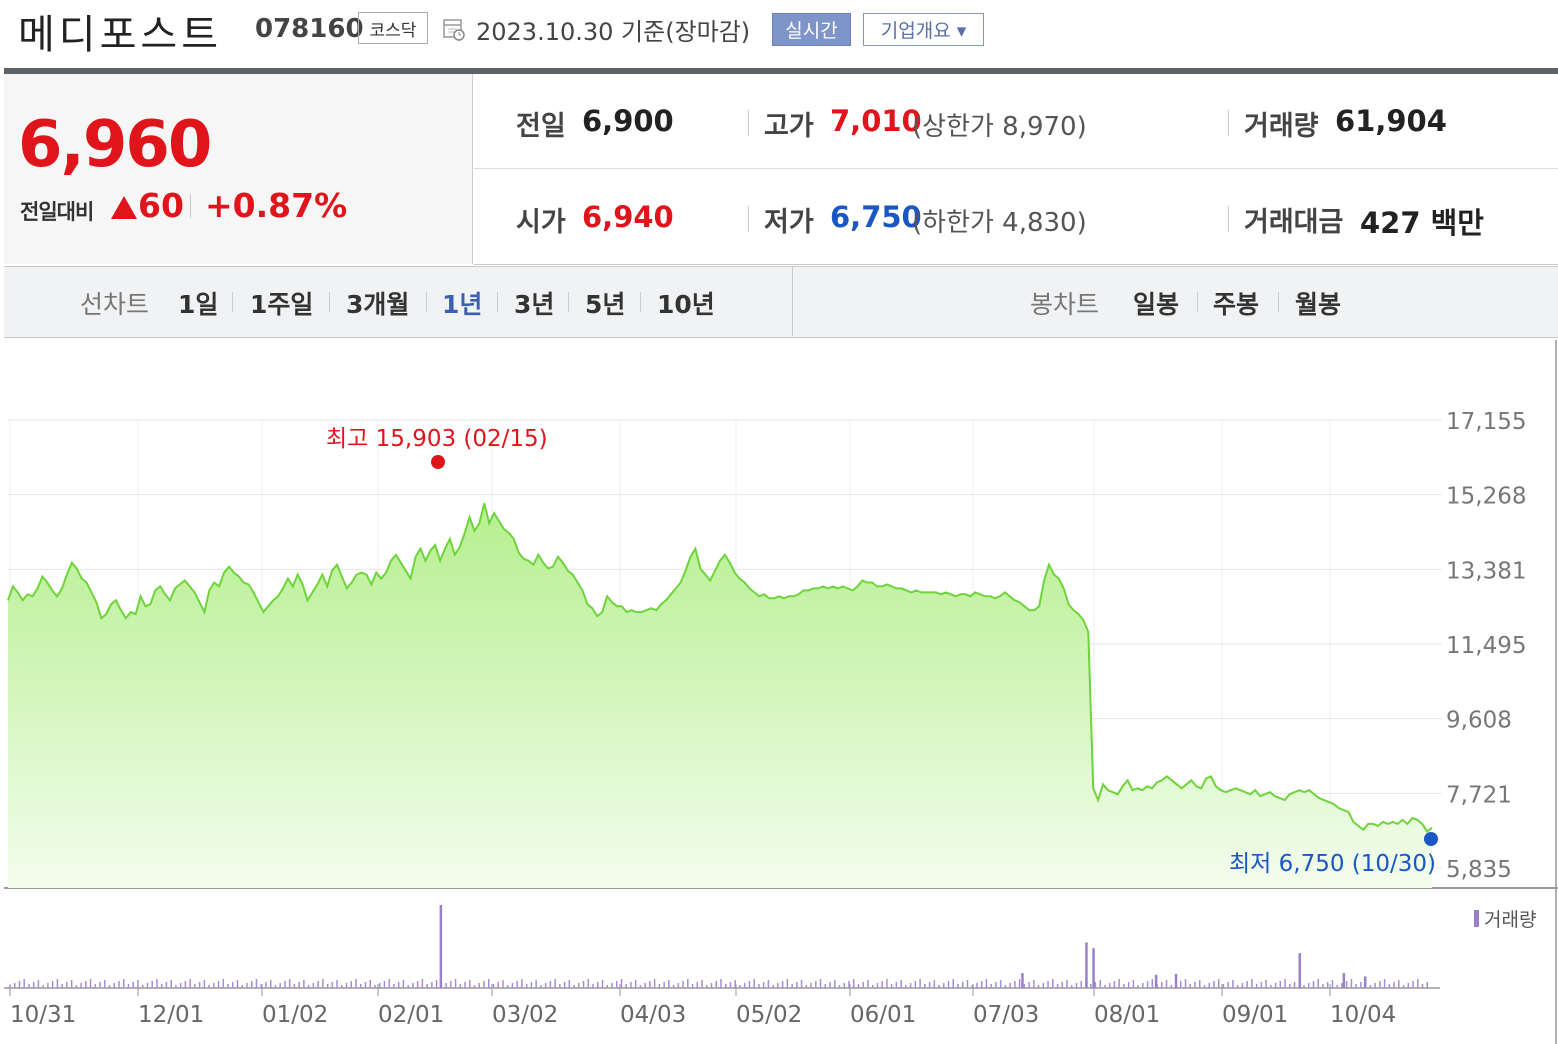  What do you see at coordinates (115, 304) in the screenshot?
I see `line-chart-label: 선차트` at bounding box center [115, 304].